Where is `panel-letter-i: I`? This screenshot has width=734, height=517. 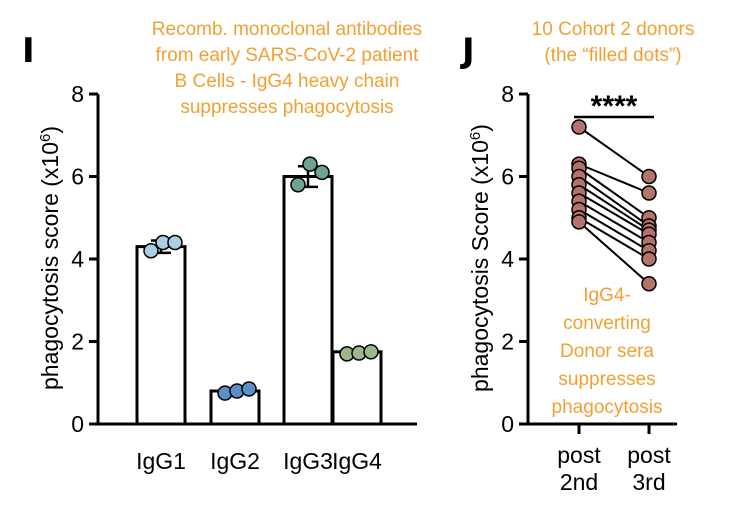 panel-letter-i: I is located at coordinates (28, 51).